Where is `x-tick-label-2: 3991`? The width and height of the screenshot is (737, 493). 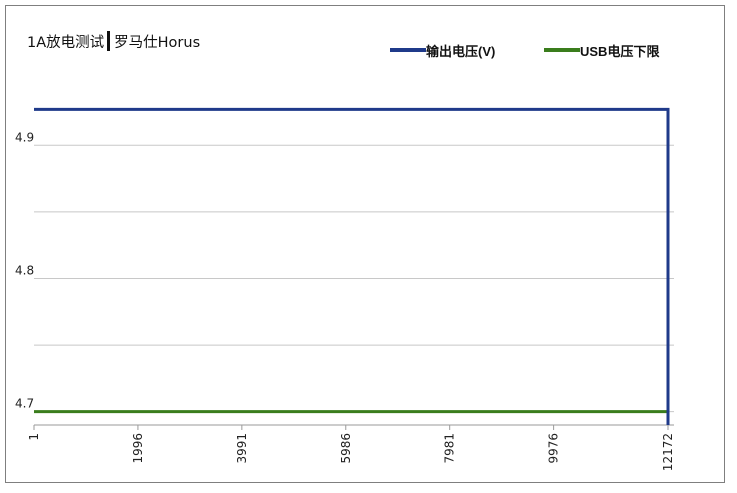
x-tick-label-2: 3991 is located at coordinates (242, 448).